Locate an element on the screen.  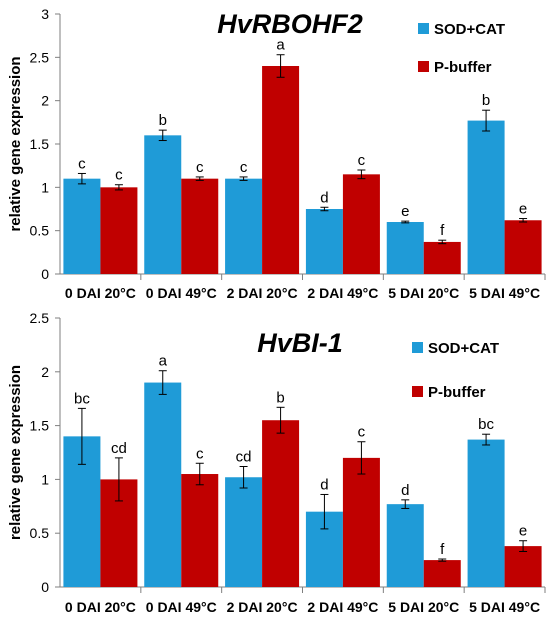
chart-title: HvBI-1 is located at coordinates (300, 343).